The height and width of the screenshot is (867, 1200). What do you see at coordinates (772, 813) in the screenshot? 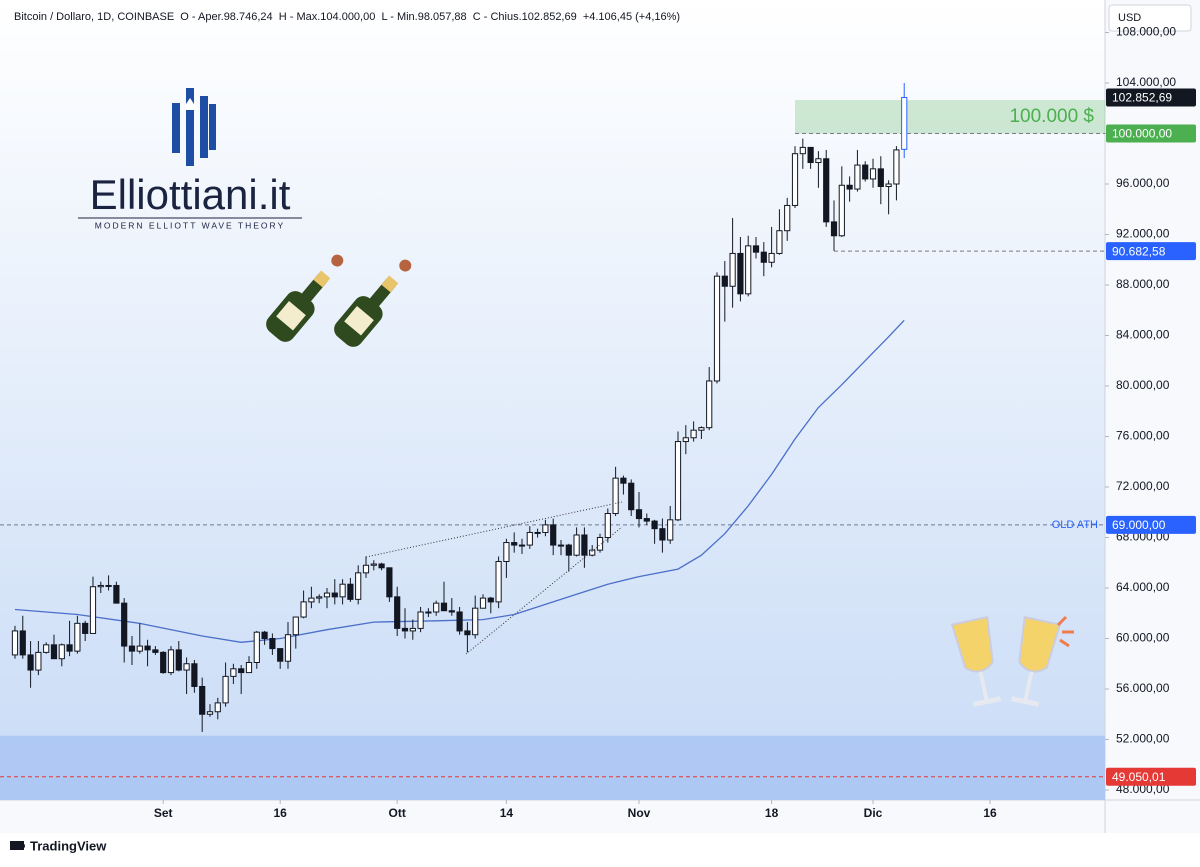
I see `x-tick-label: 18` at bounding box center [772, 813].